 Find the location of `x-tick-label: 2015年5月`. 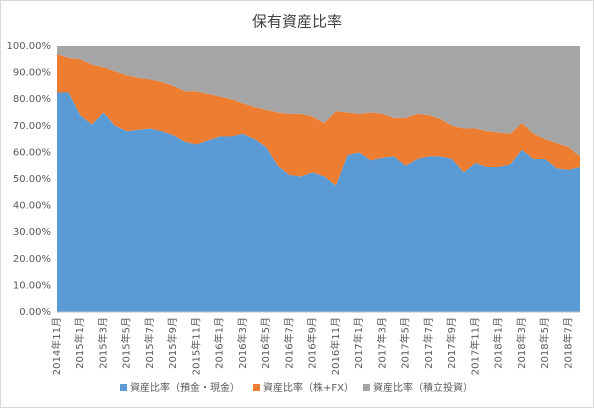

x-tick-label: 2015年5月 is located at coordinates (126, 343).